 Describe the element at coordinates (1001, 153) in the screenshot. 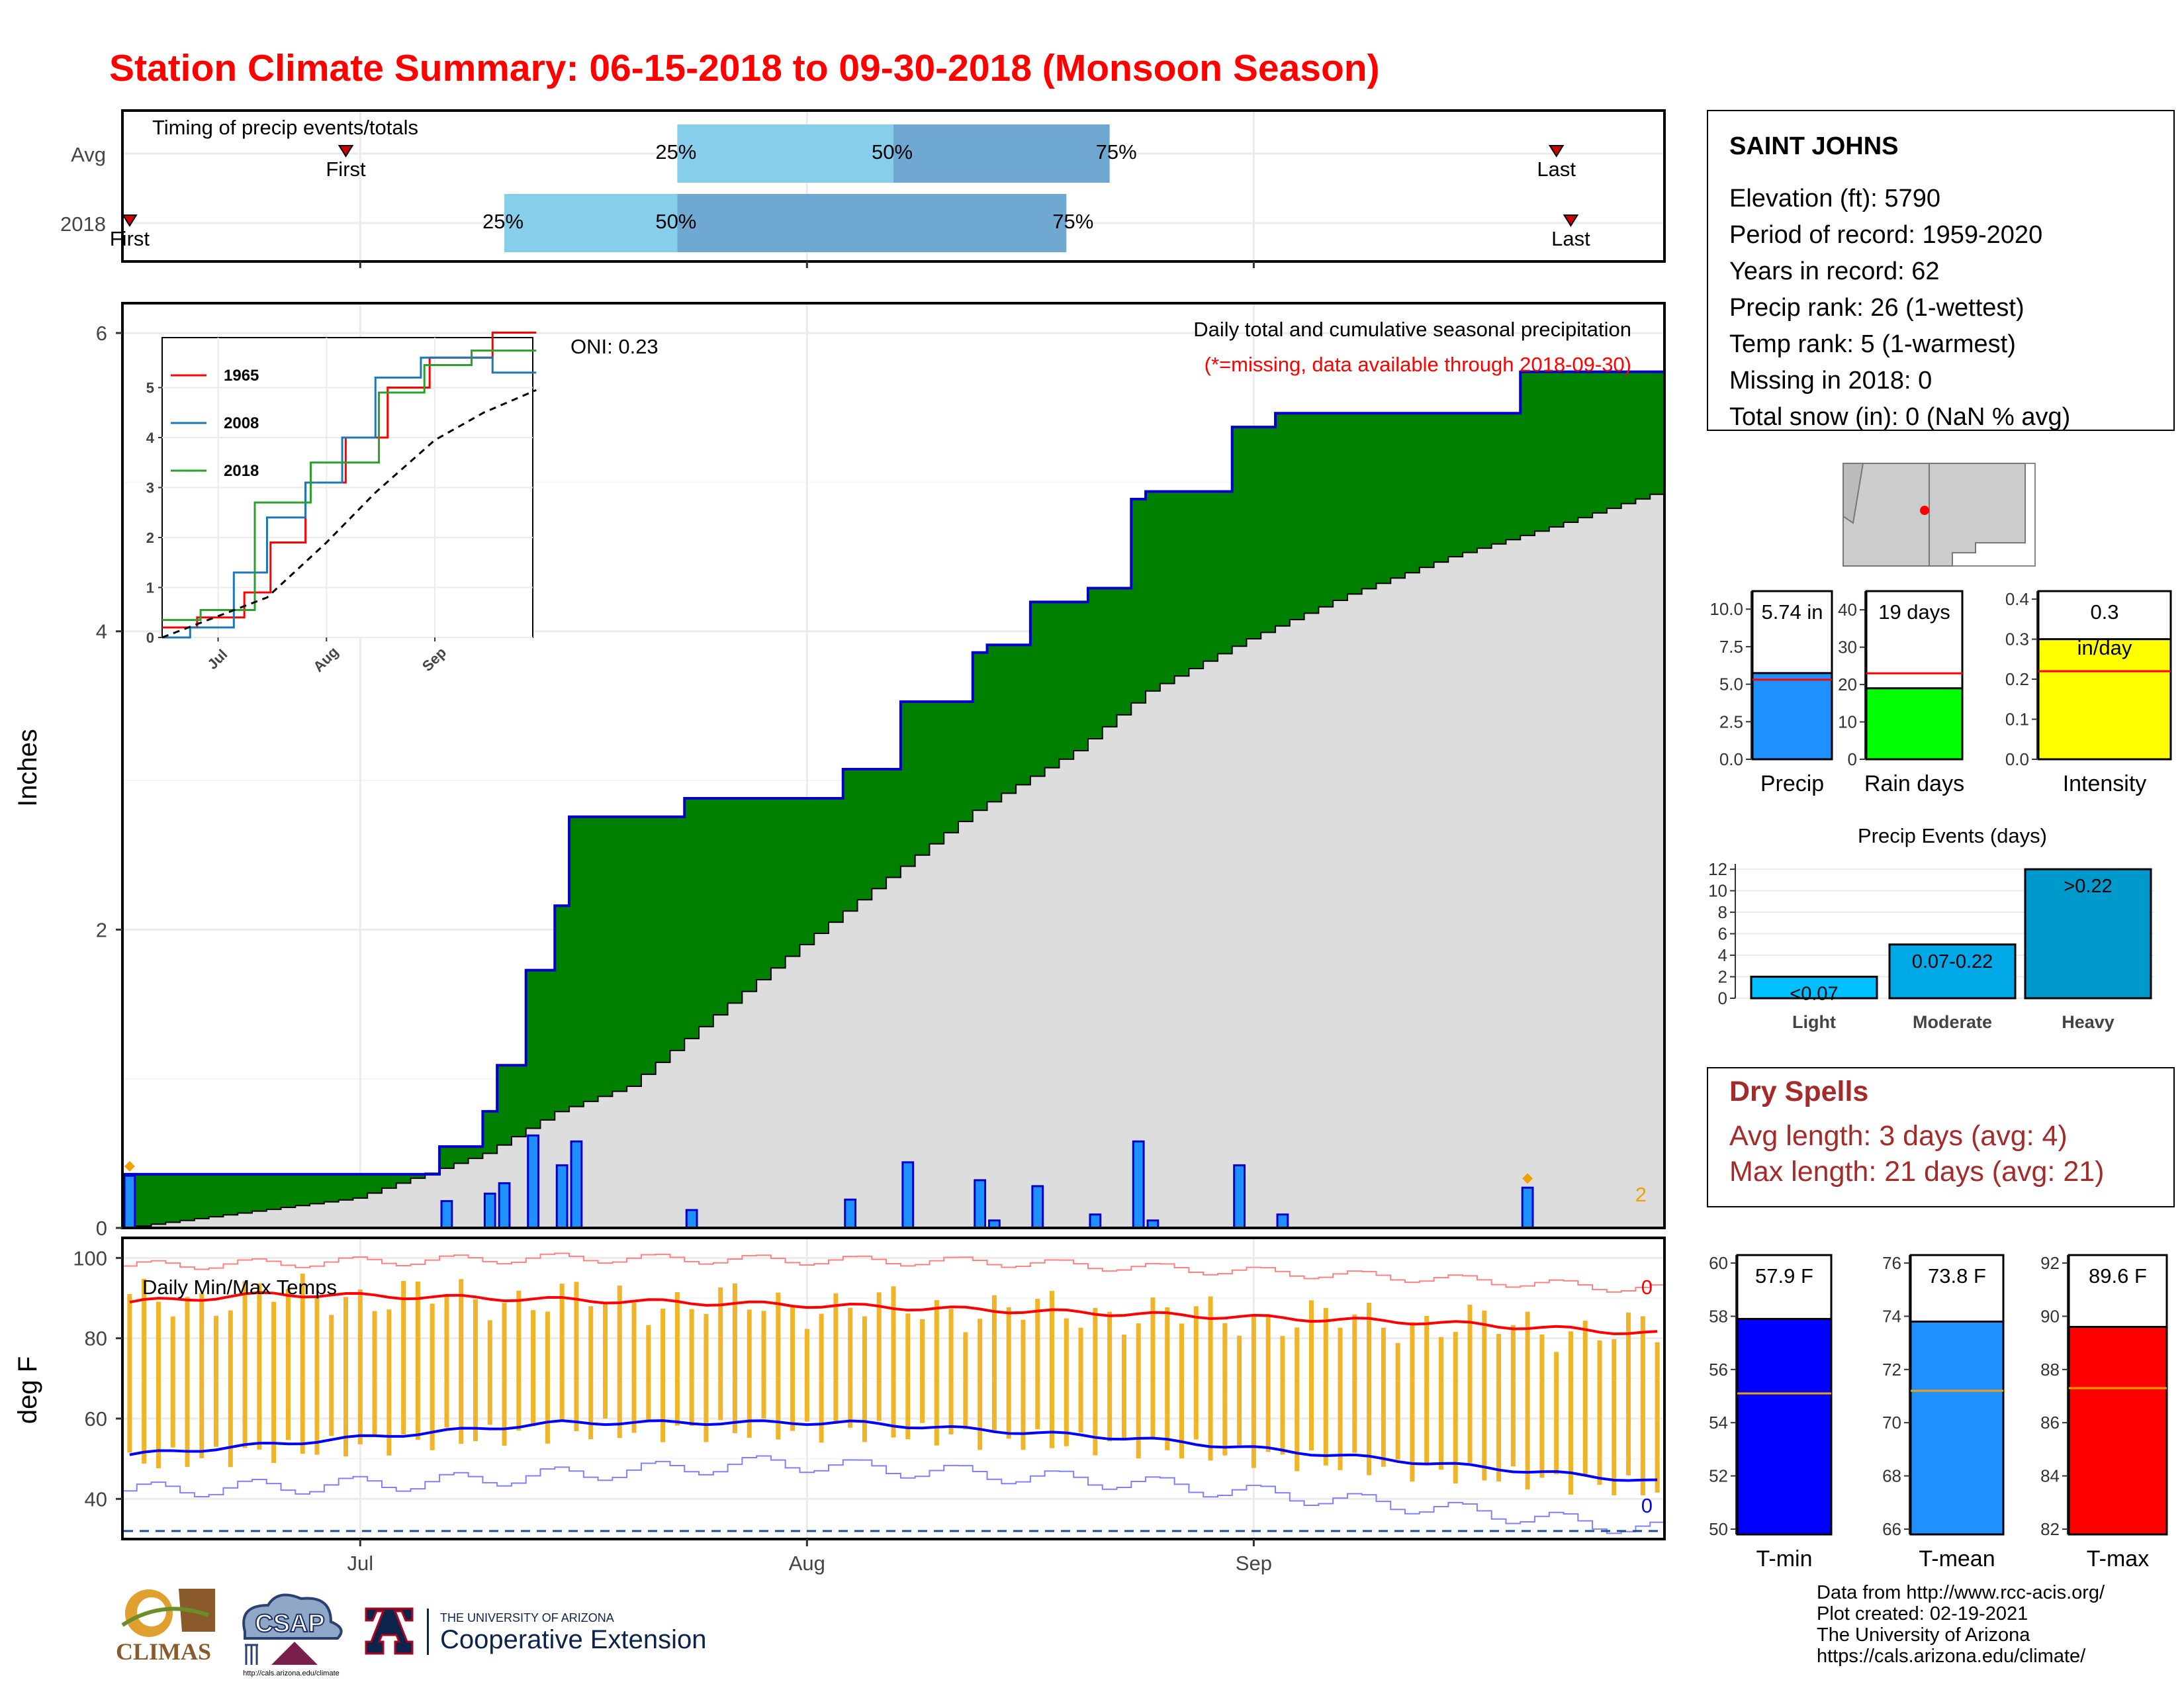

I see `timing-bar-q50-q75` at that location.